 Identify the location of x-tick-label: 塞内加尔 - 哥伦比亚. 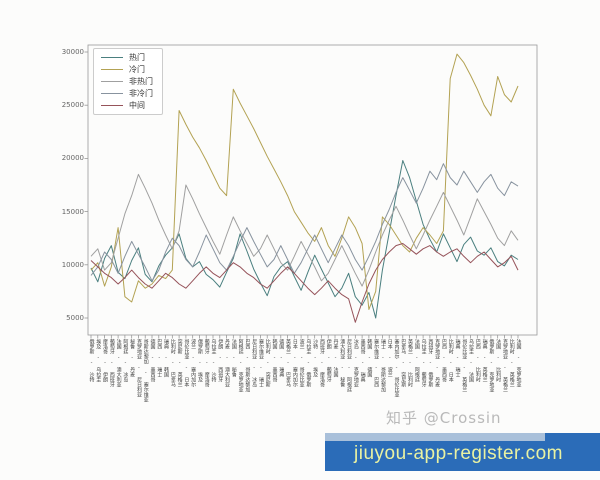
(396, 368).